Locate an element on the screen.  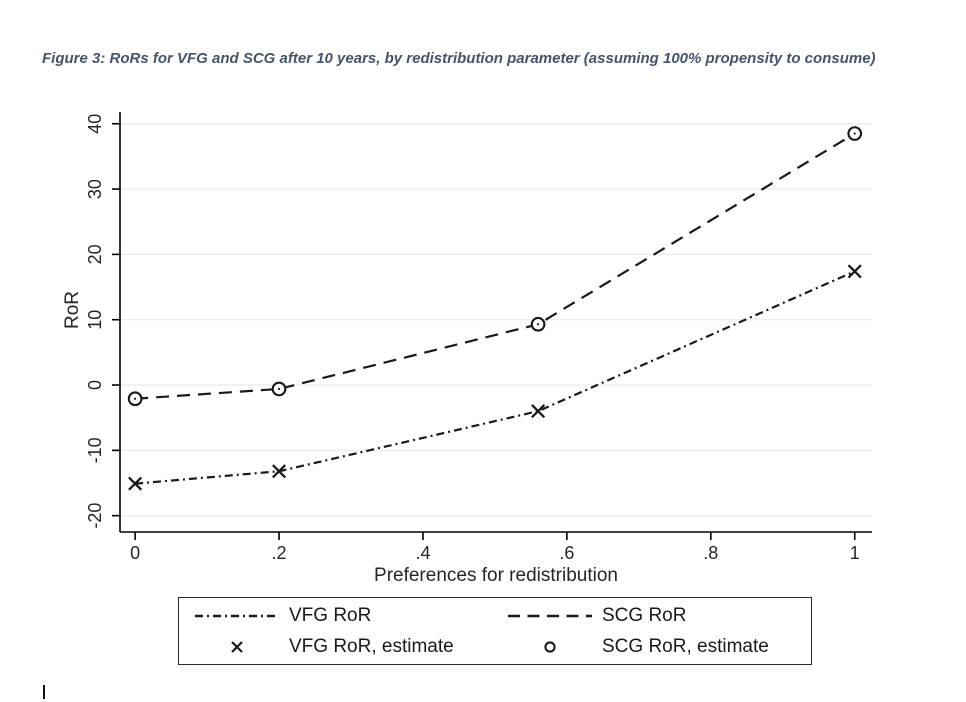
legend-entry-vfg-ror: VFG RoR is located at coordinates (341, 615).